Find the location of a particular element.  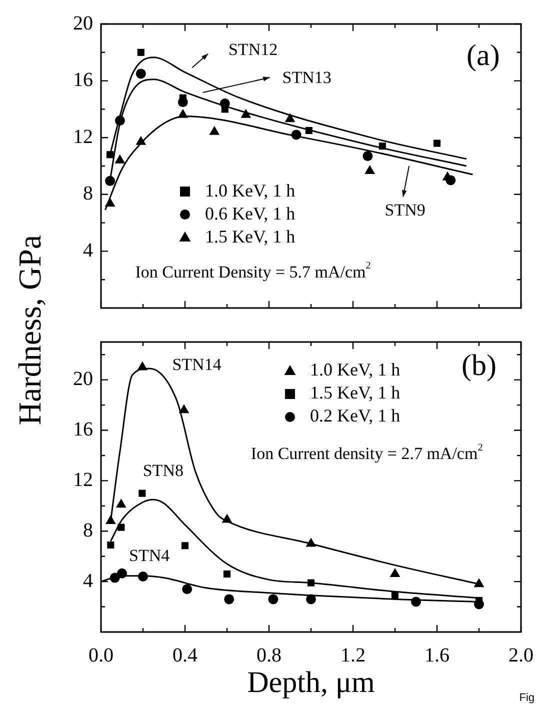

x-tick-label: 0.0 is located at coordinates (101, 655).